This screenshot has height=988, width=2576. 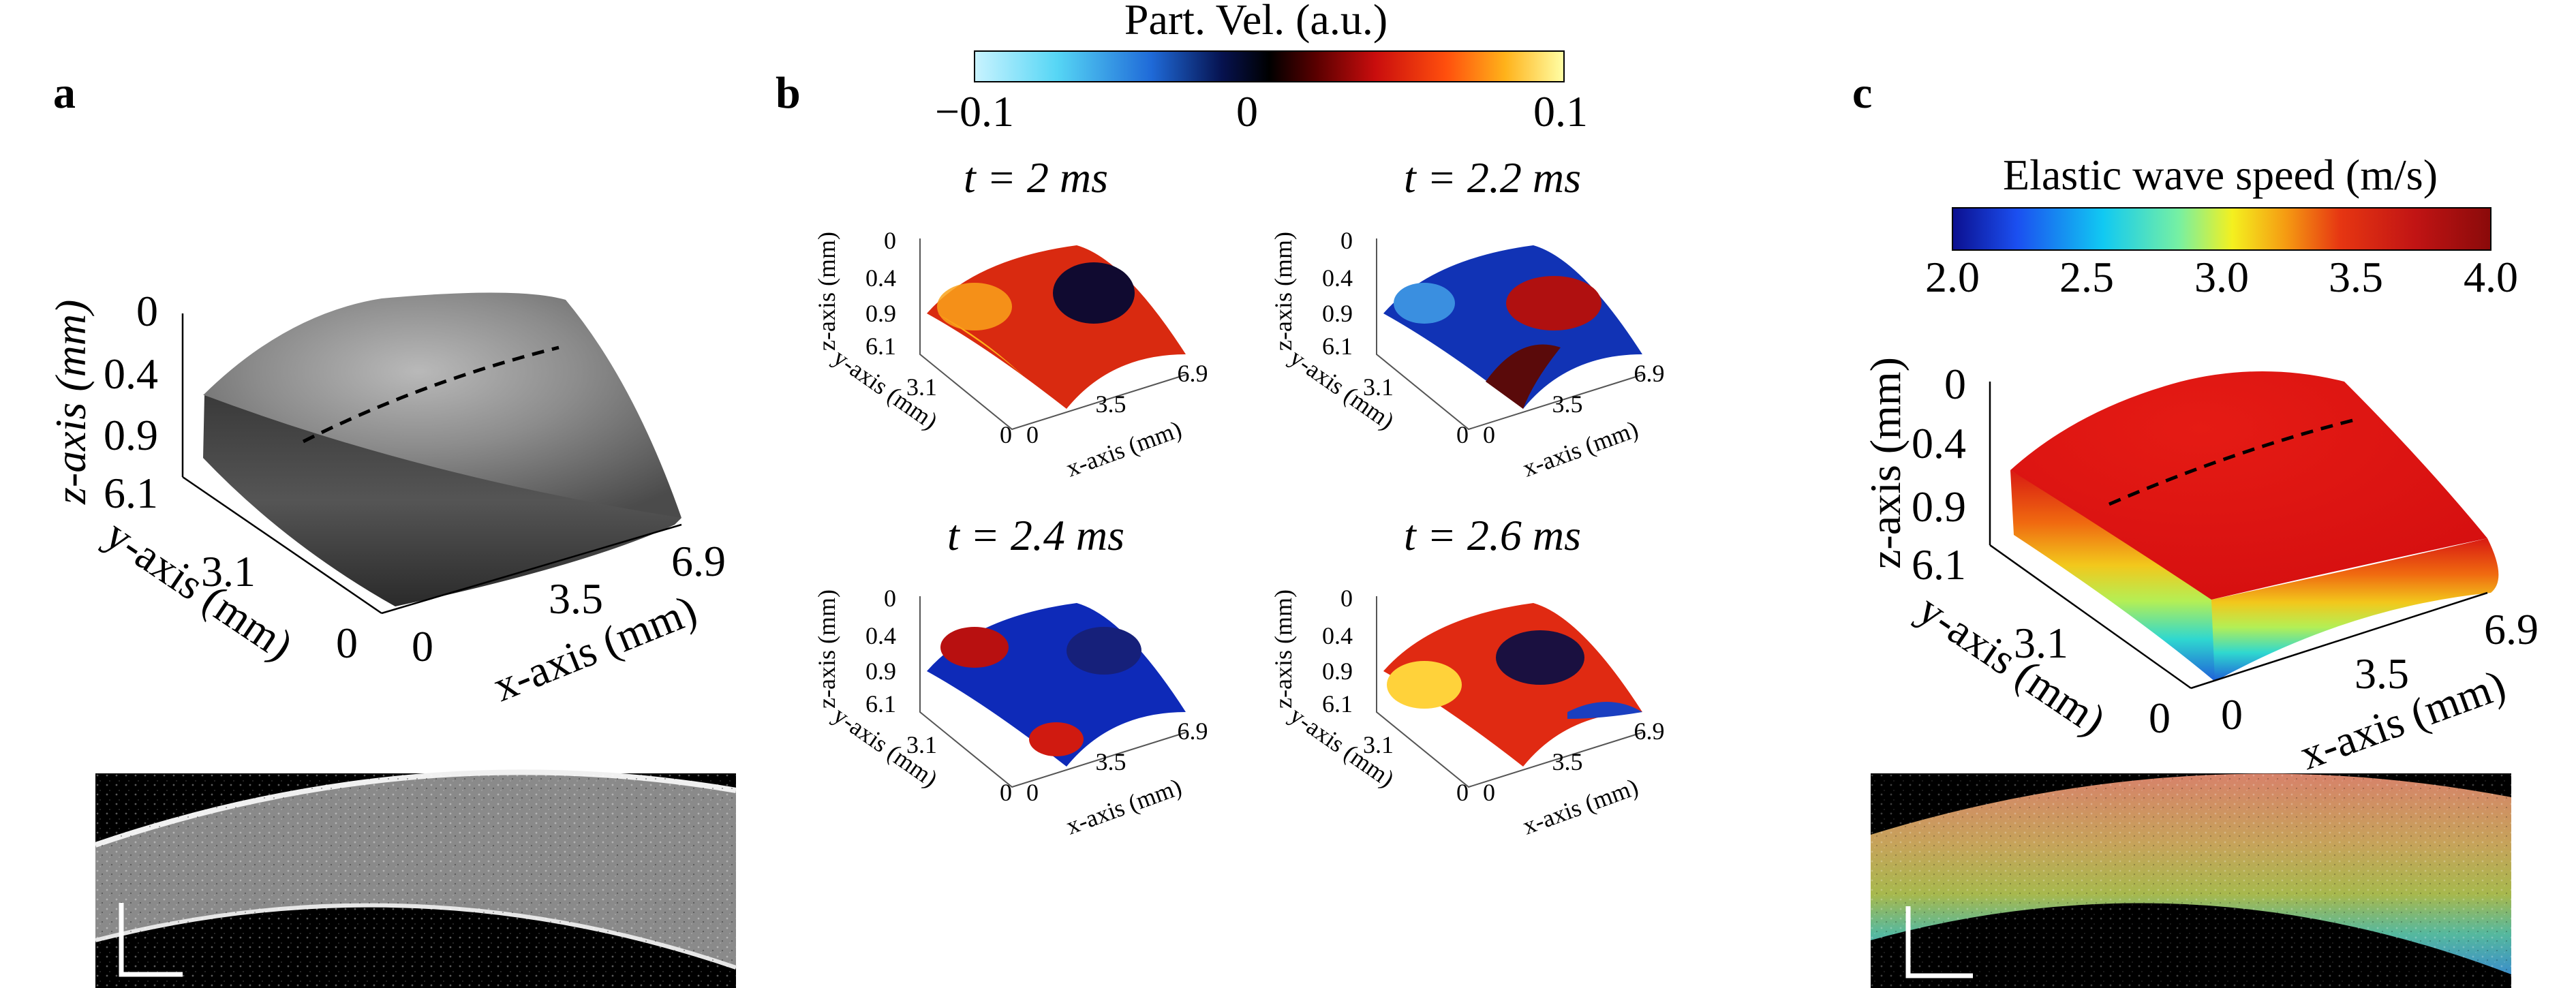 I want to click on colorbar-b-tick-2: 0.1, so click(x=1560, y=111).